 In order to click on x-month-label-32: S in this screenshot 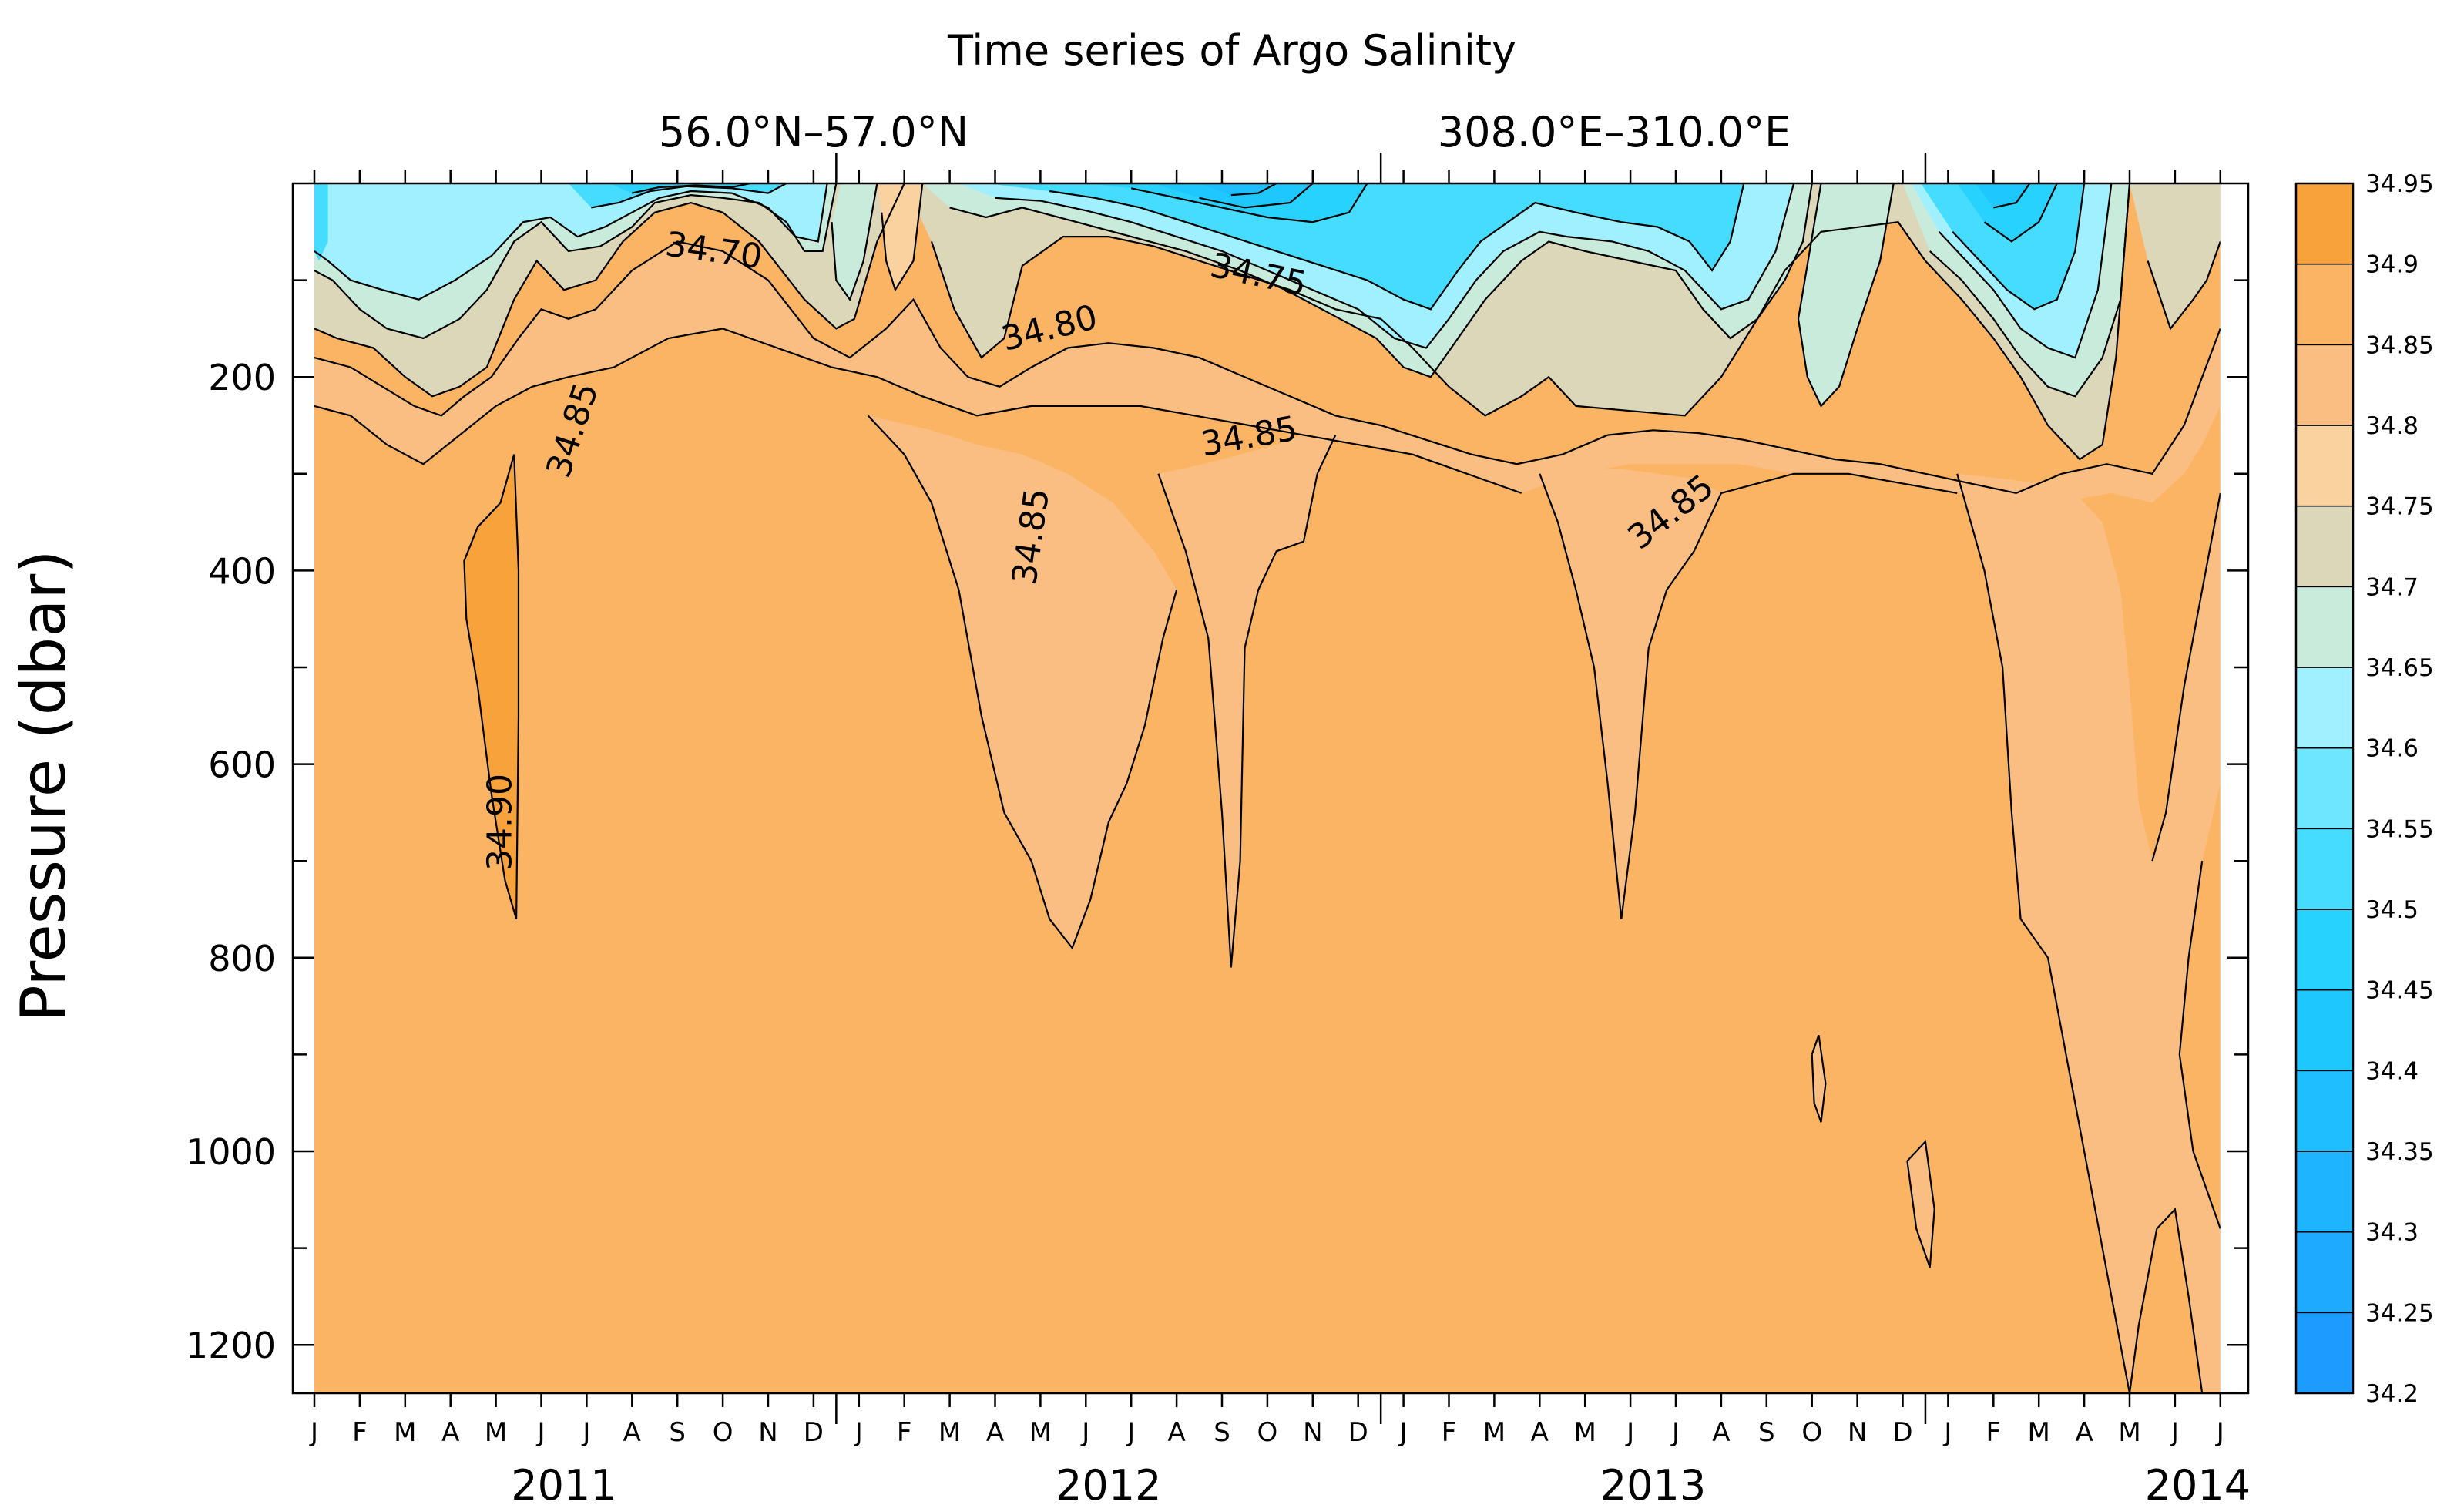, I will do `click(1767, 1432)`.